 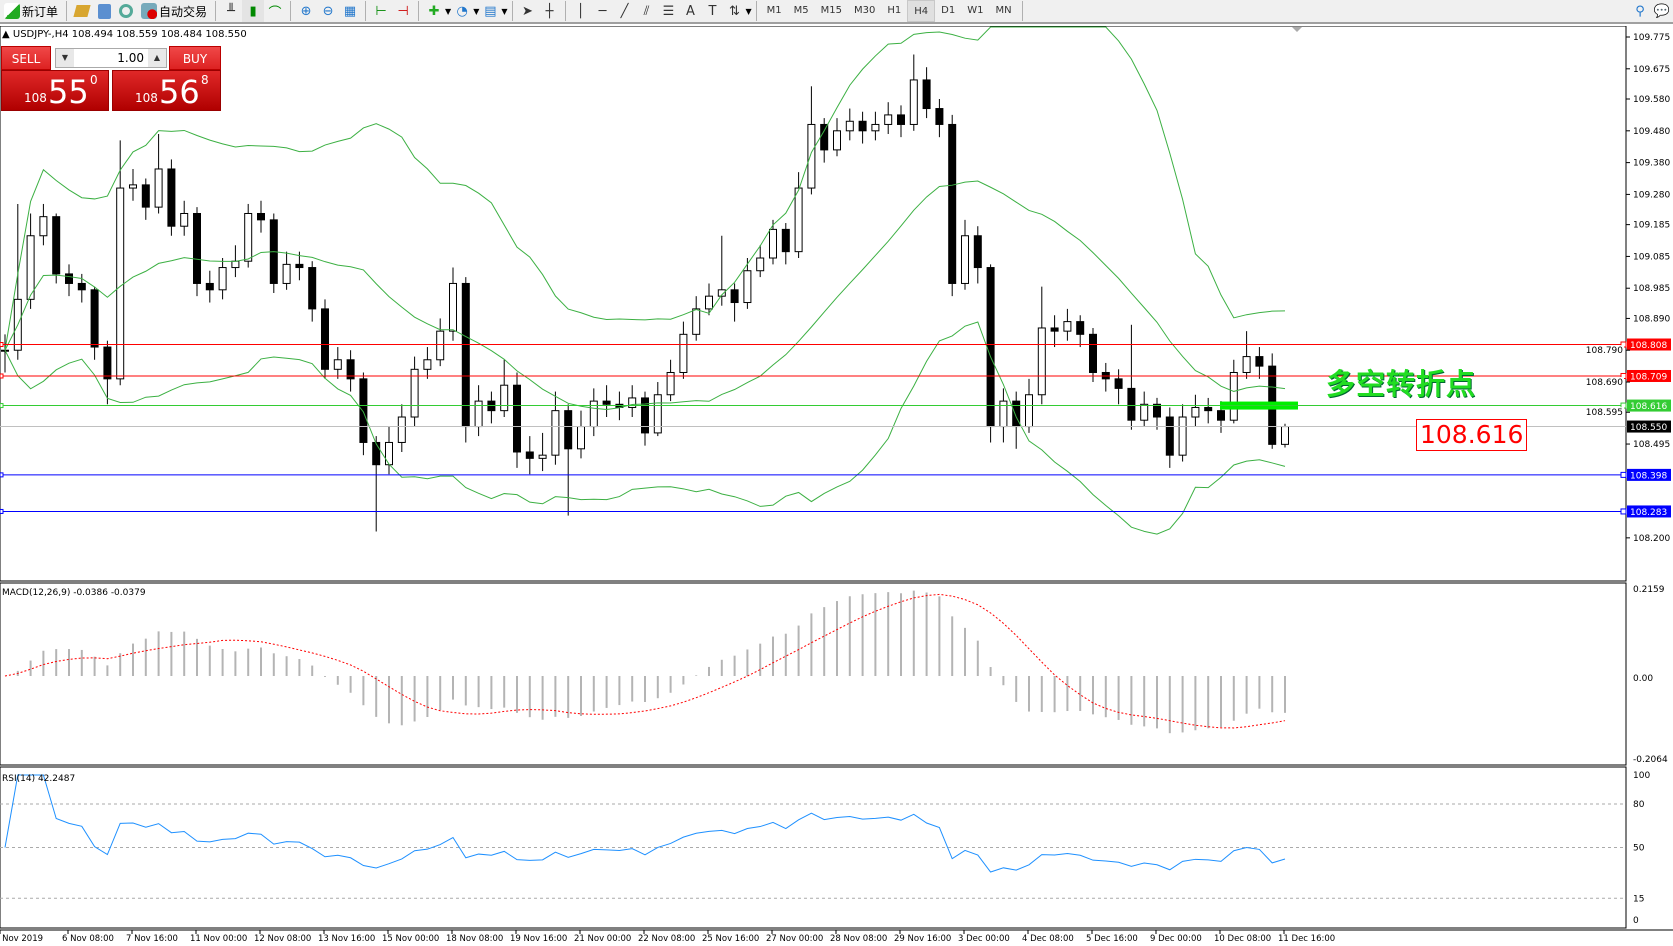 I want to click on rsi-label: RSI(14) 42.2487, so click(x=38, y=779).